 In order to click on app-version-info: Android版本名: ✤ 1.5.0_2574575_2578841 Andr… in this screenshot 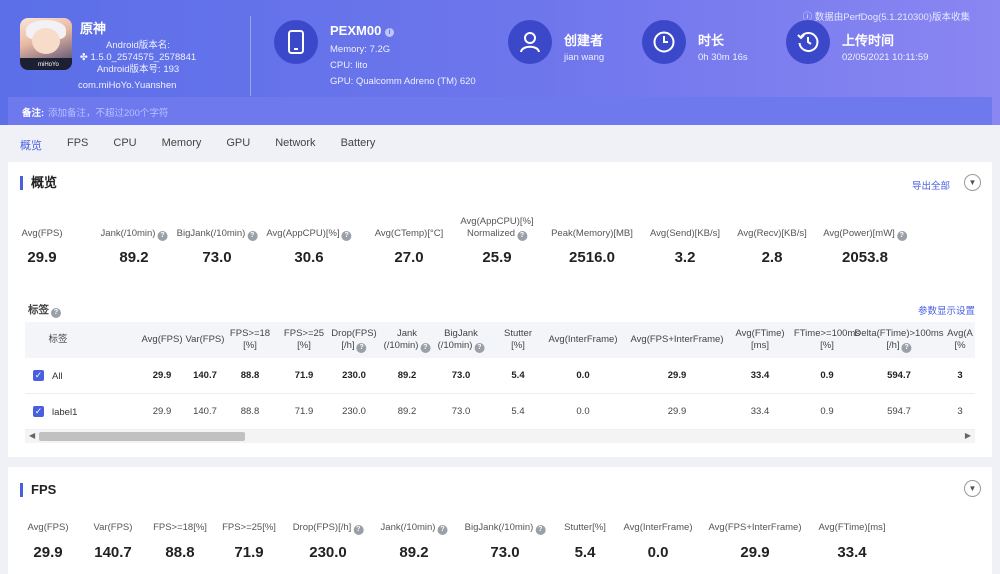, I will do `click(138, 58)`.